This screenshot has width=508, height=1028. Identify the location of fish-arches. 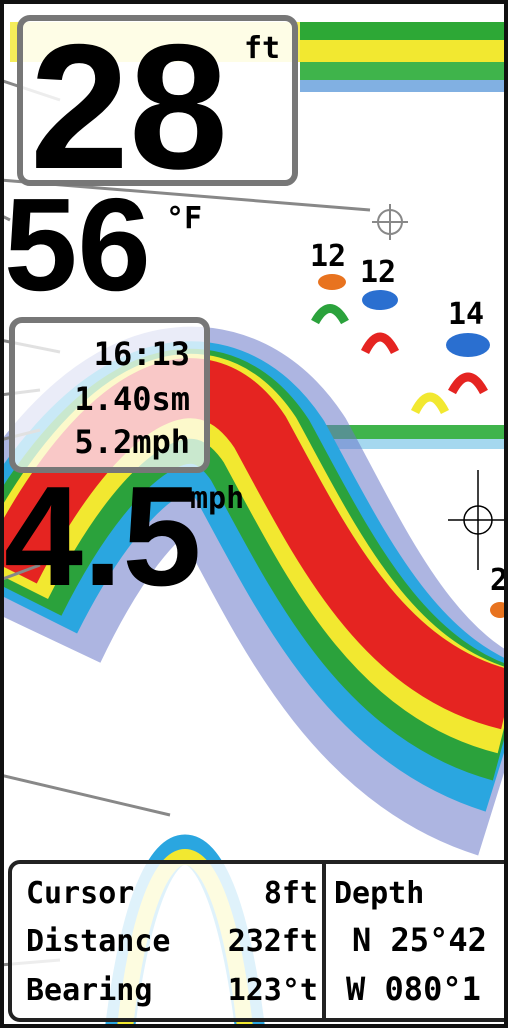
(399, 359).